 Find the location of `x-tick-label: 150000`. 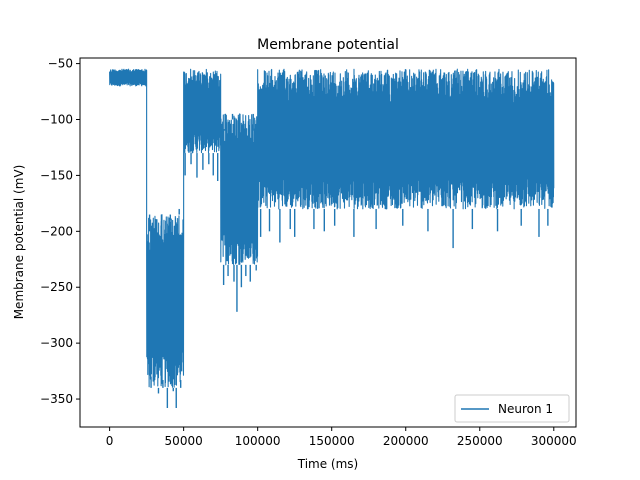

x-tick-label: 150000 is located at coordinates (332, 441).